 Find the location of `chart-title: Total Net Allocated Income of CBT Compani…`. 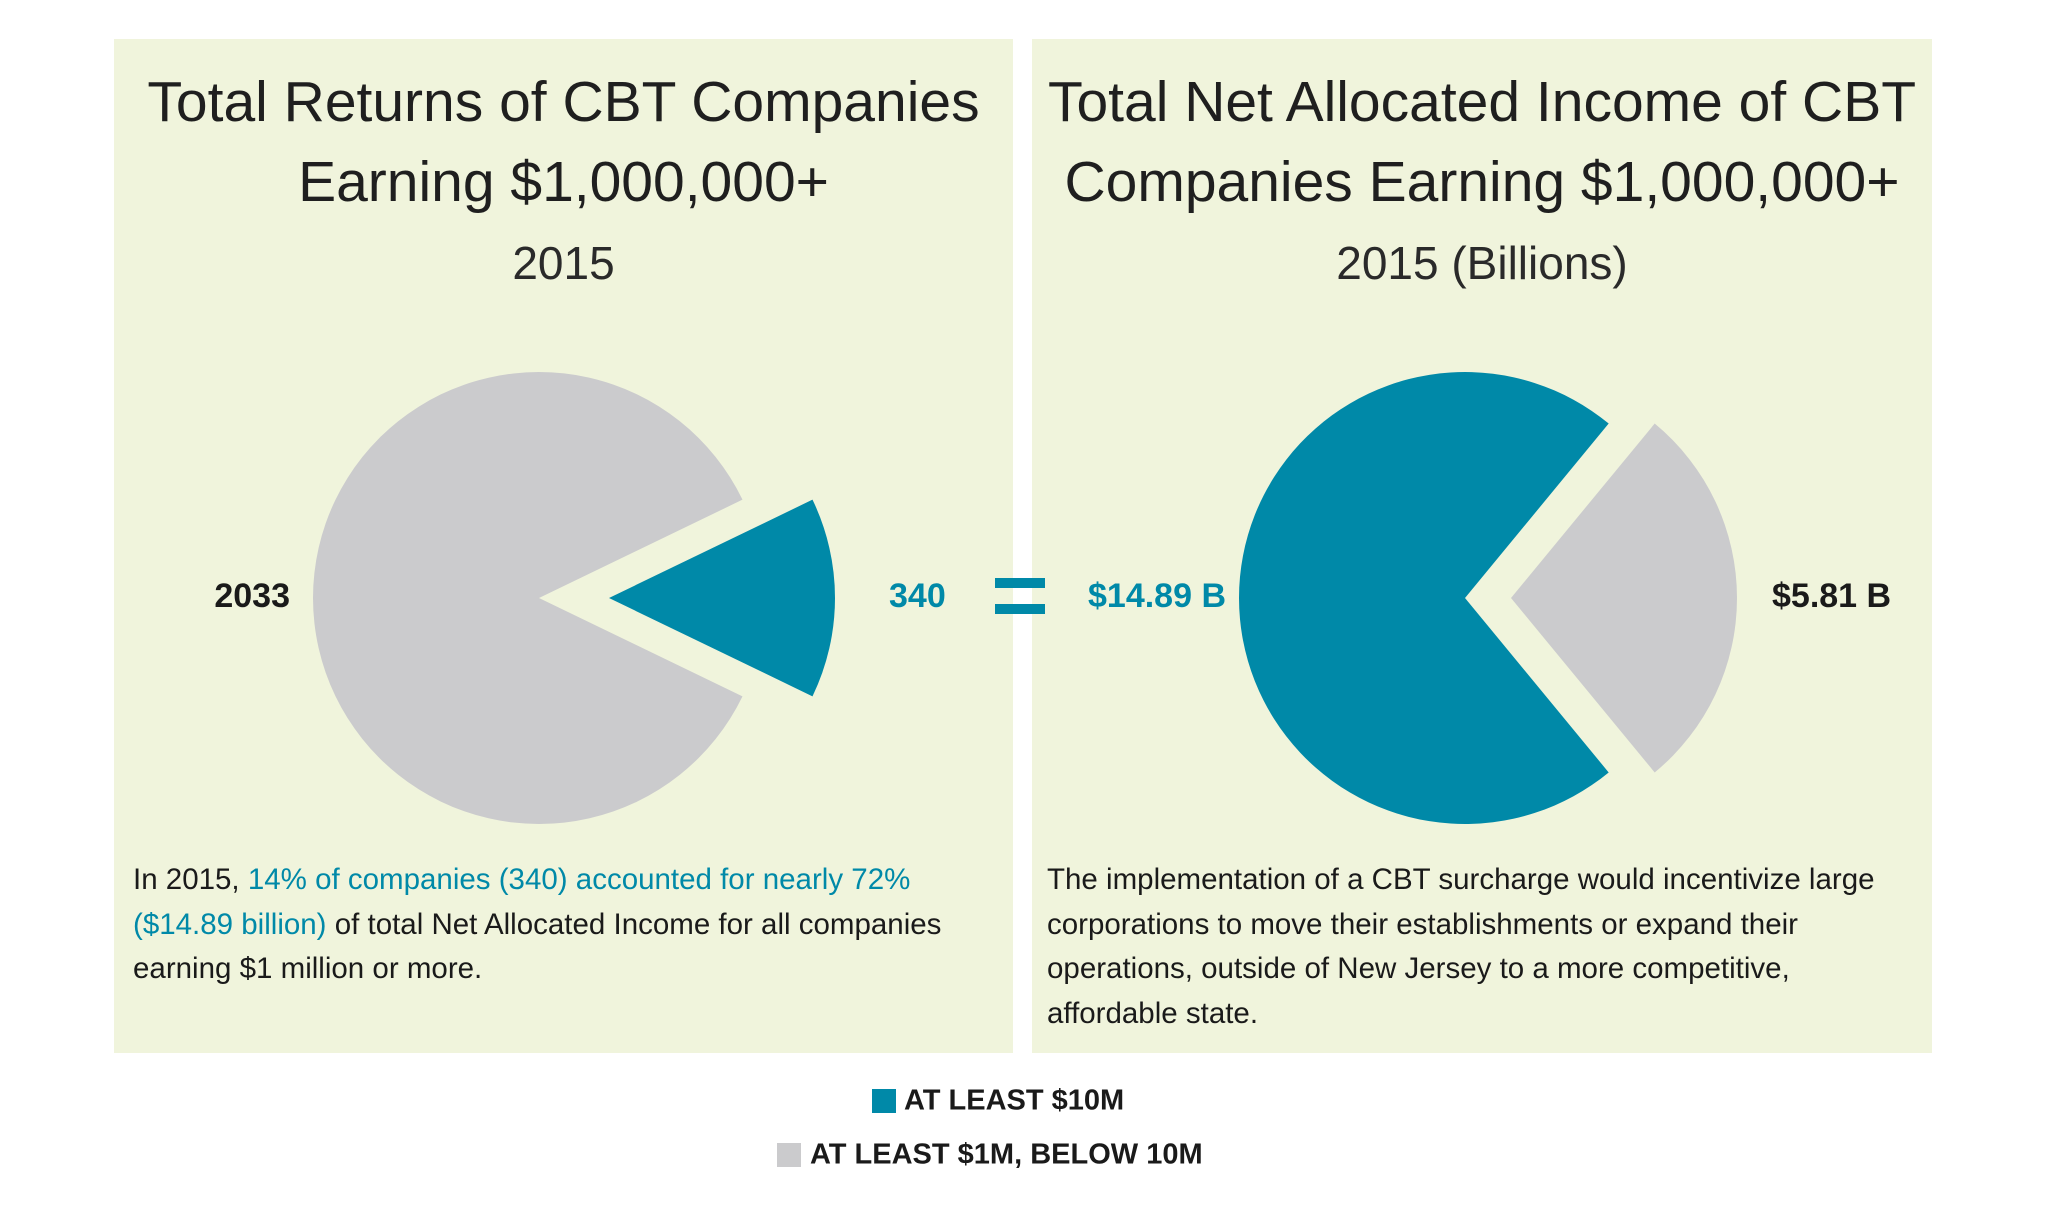

chart-title: Total Net Allocated Income of CBT Compani… is located at coordinates (1482, 142).